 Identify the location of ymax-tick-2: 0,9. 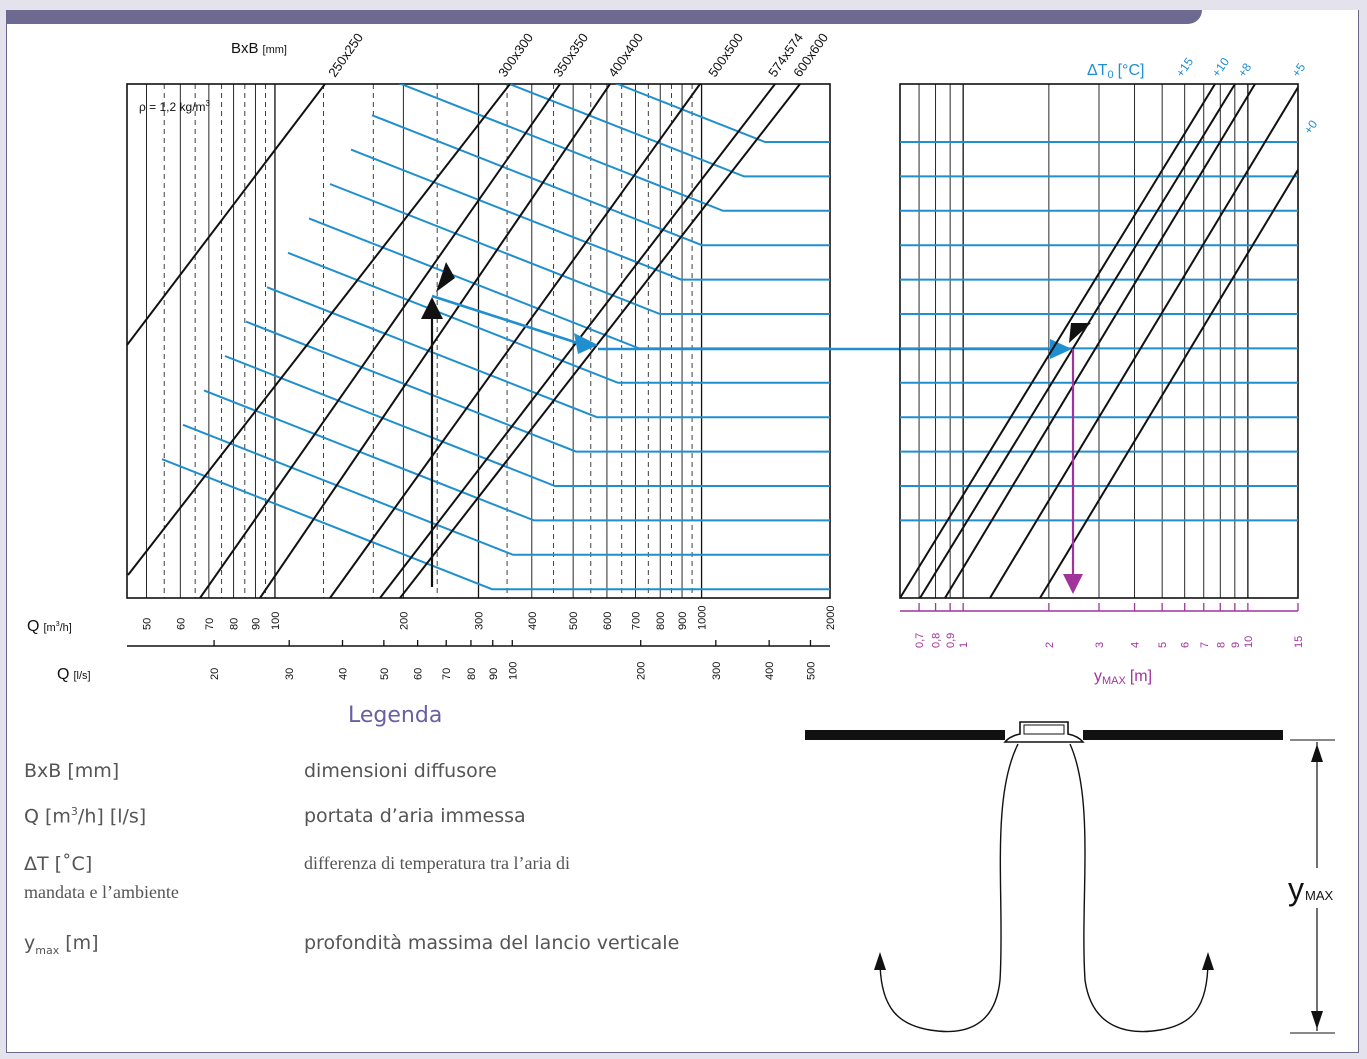
(951, 640).